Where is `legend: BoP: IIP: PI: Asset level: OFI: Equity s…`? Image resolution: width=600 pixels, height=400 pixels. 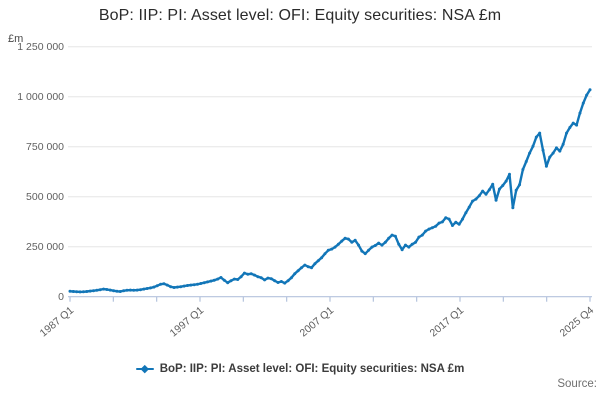 legend: BoP: IIP: PI: Asset level: OFI: Equity s… is located at coordinates (300, 369).